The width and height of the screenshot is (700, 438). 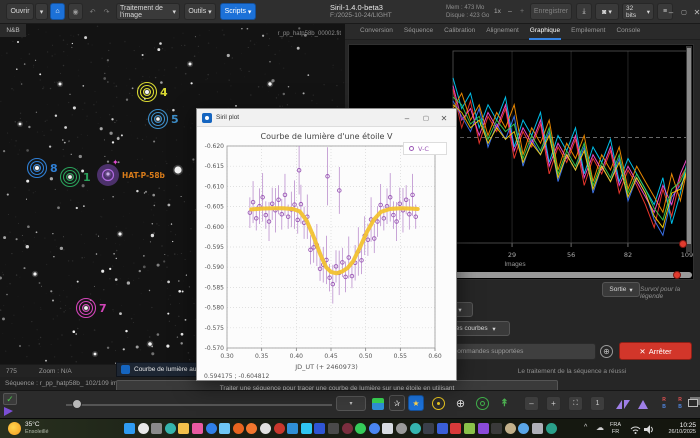 What do you see at coordinates (621, 289) in the screenshot?
I see `output-dropdown: Sortie ▾` at bounding box center [621, 289].